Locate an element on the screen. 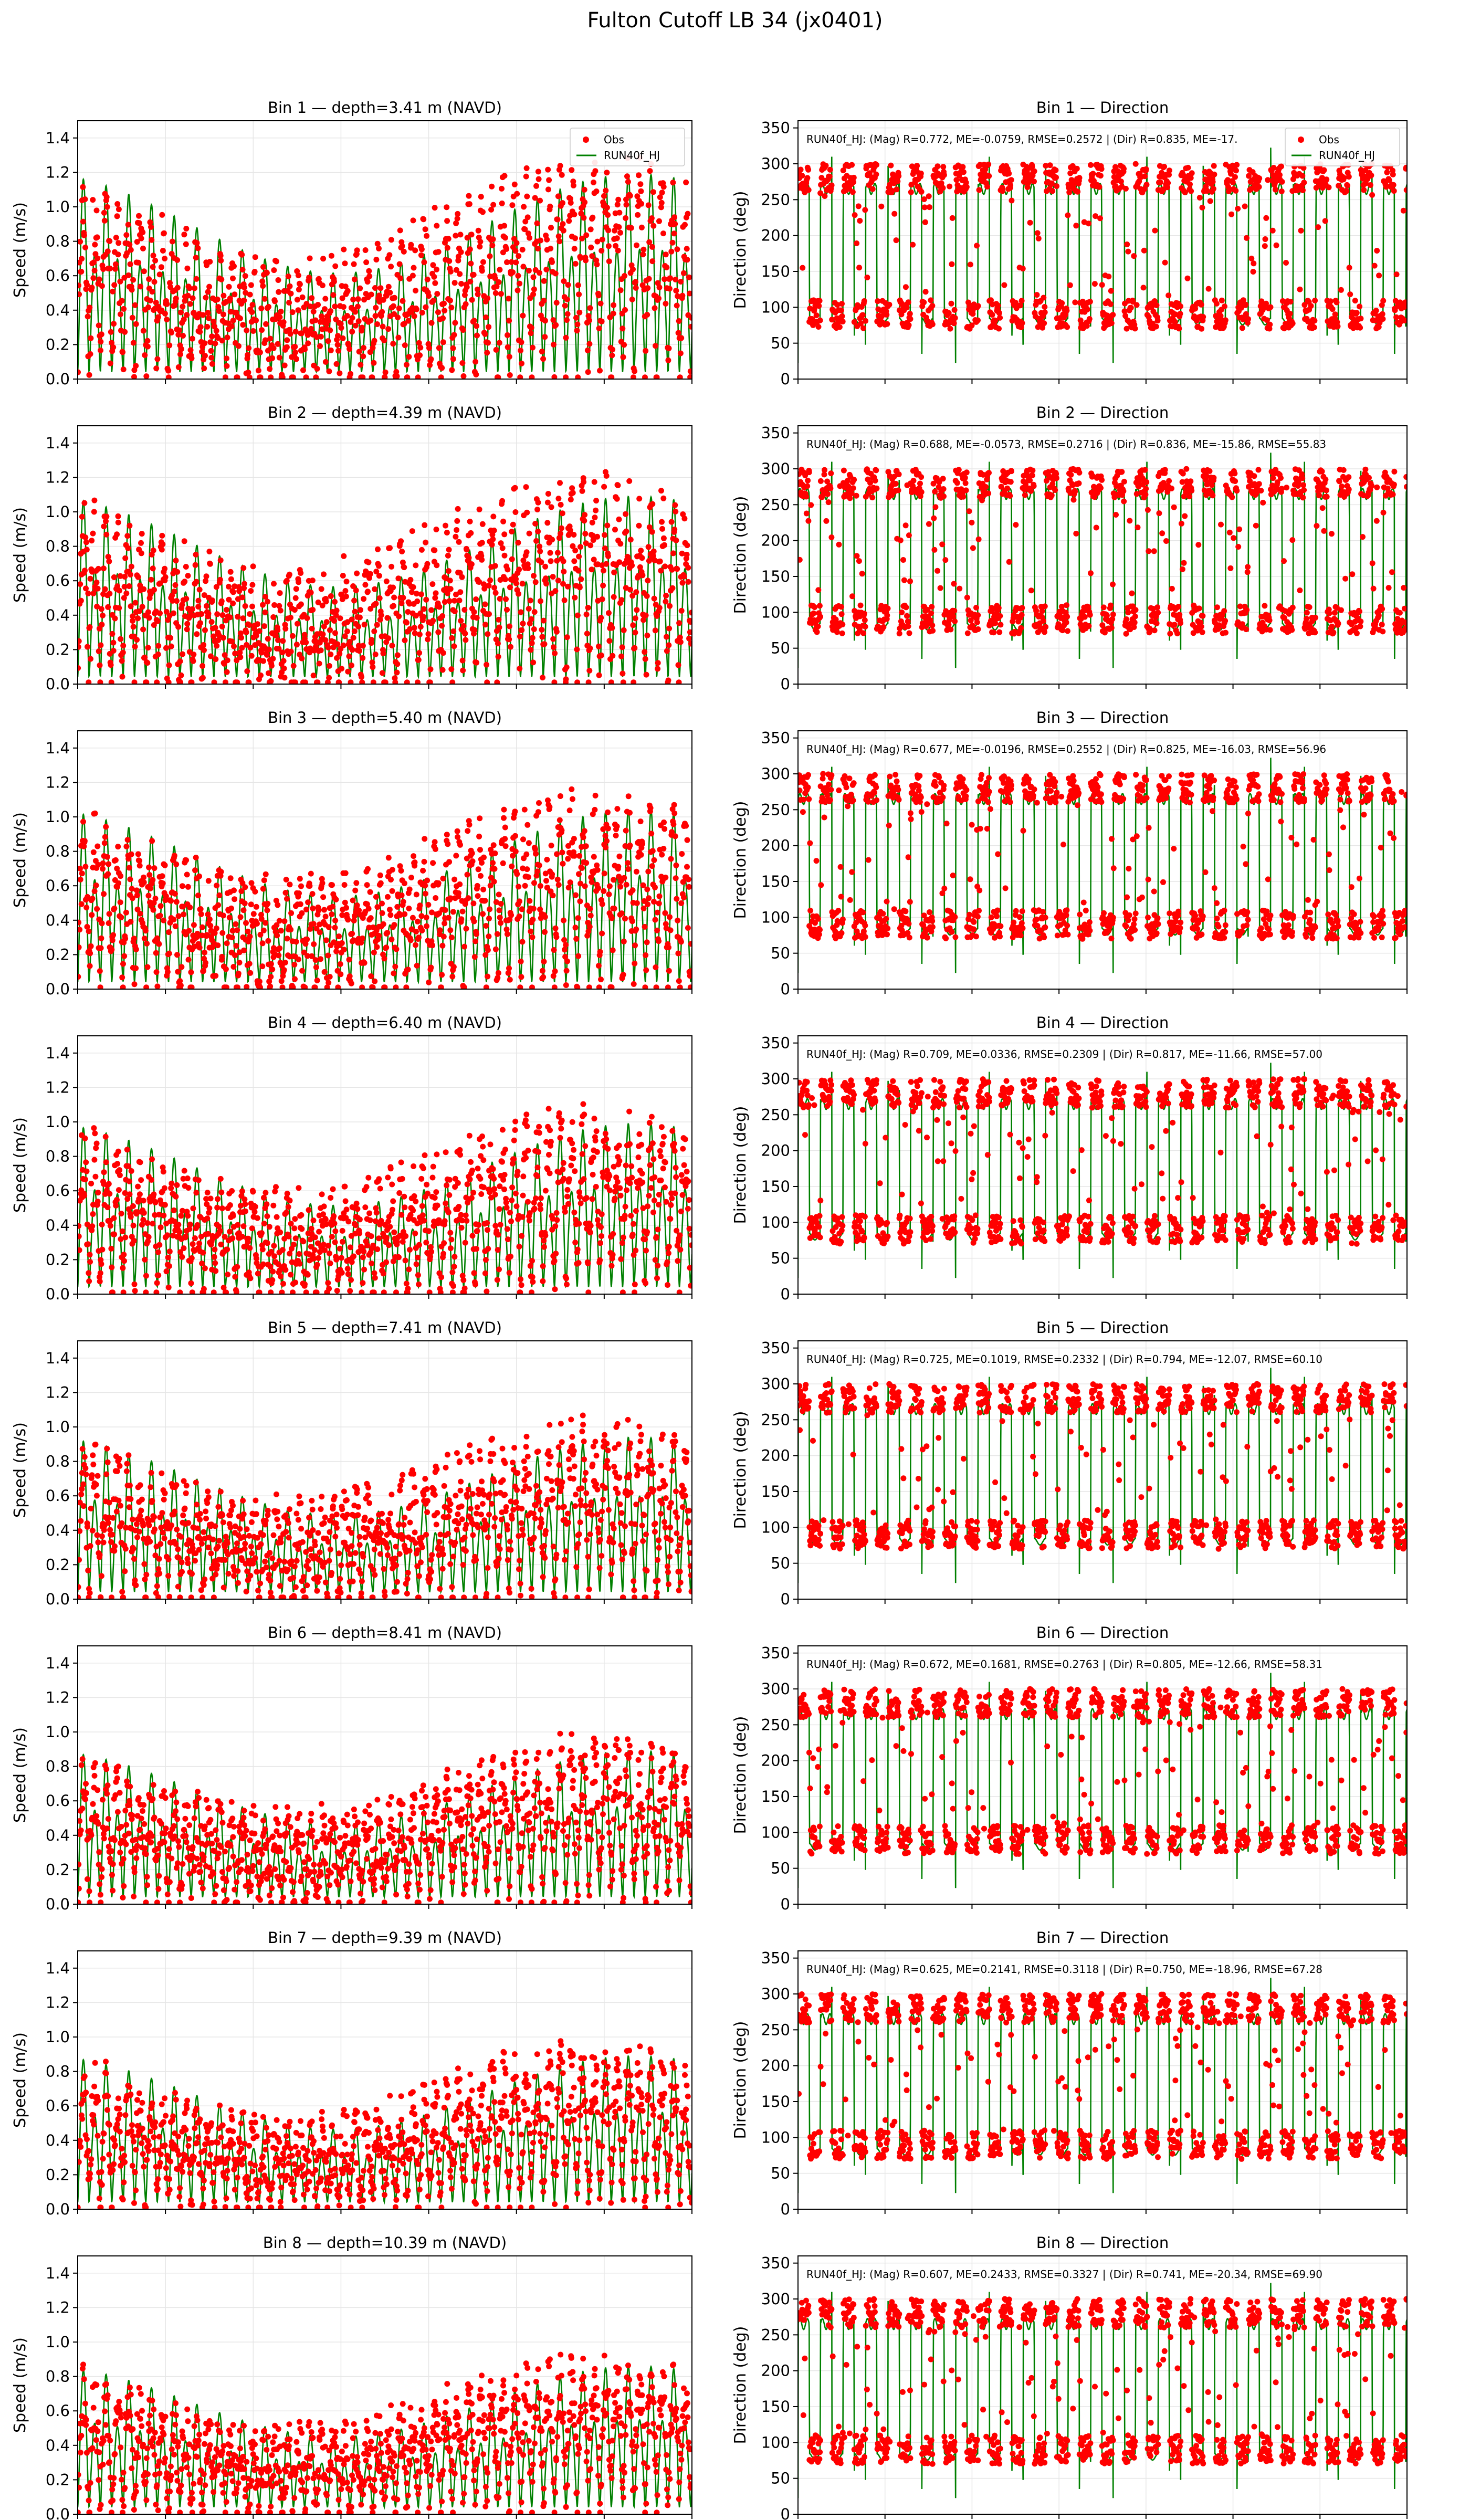 This screenshot has width=1470, height=2520. y-tick-label: 1.4 is located at coordinates (58, 443).